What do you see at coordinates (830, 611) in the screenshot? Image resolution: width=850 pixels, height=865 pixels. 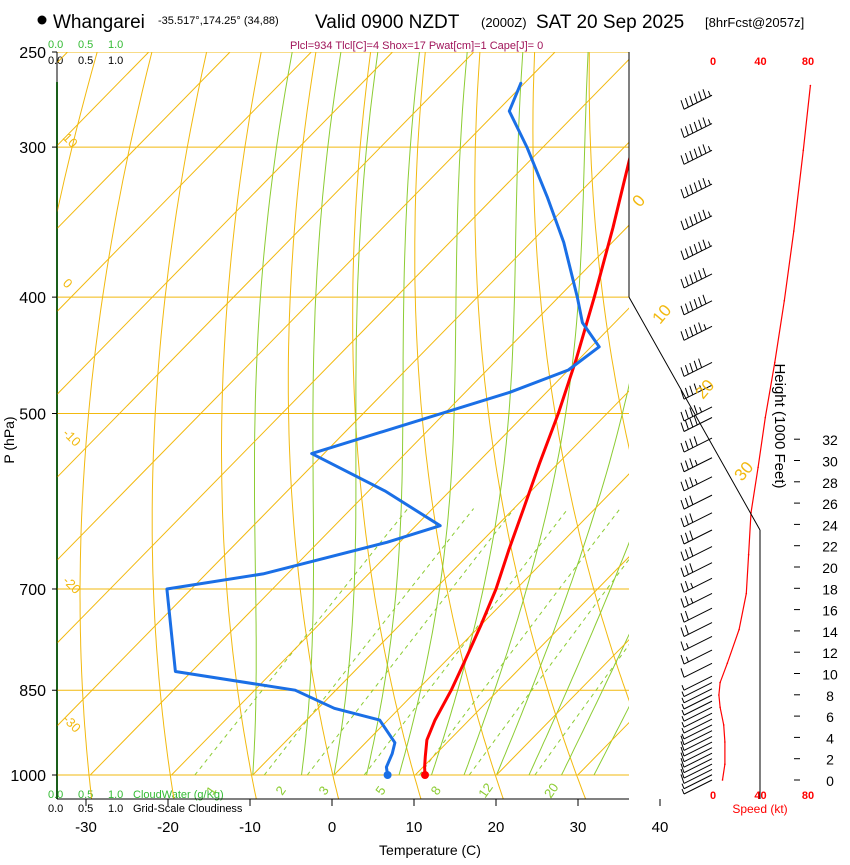 I see `height-tick-label: 16` at bounding box center [830, 611].